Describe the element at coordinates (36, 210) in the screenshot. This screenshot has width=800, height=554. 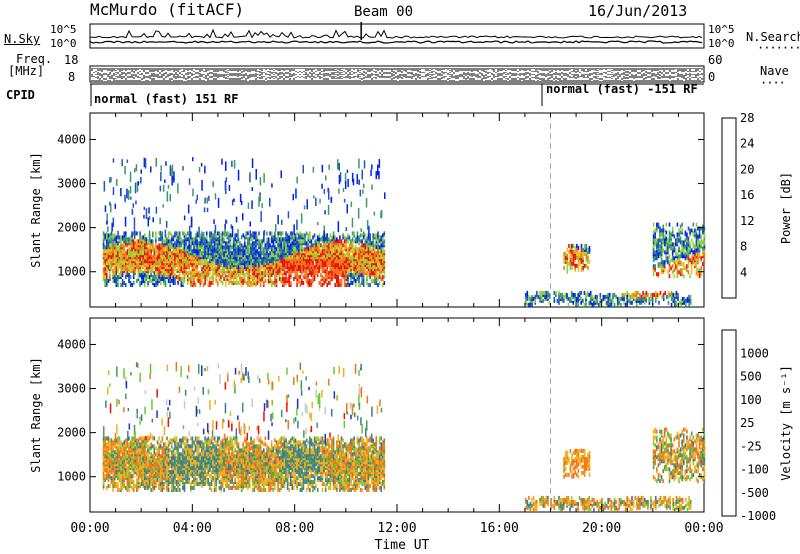
I see `power-ylabel: Slant Range [km]` at that location.